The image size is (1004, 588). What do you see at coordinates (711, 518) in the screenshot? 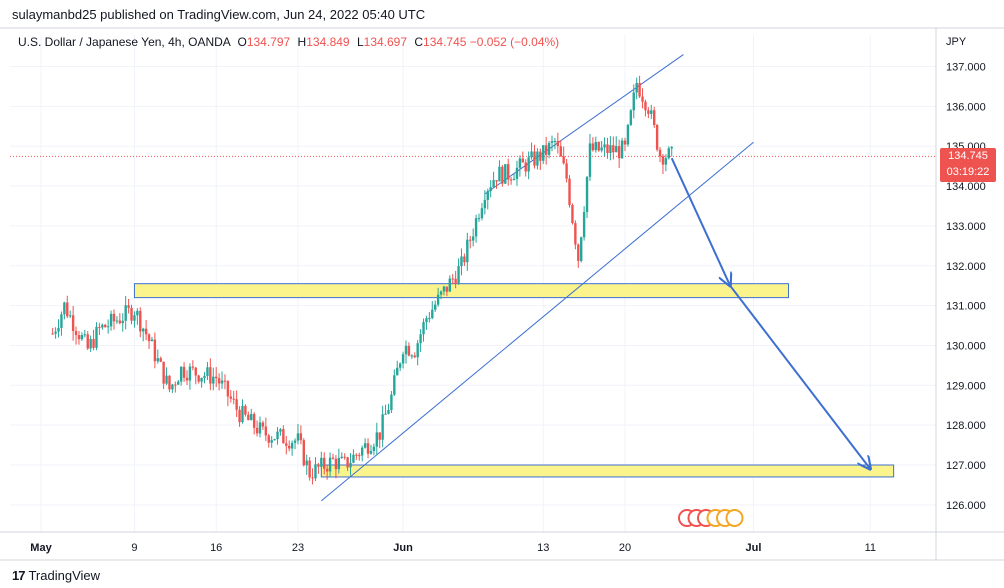
I see `economic-event-icons` at bounding box center [711, 518].